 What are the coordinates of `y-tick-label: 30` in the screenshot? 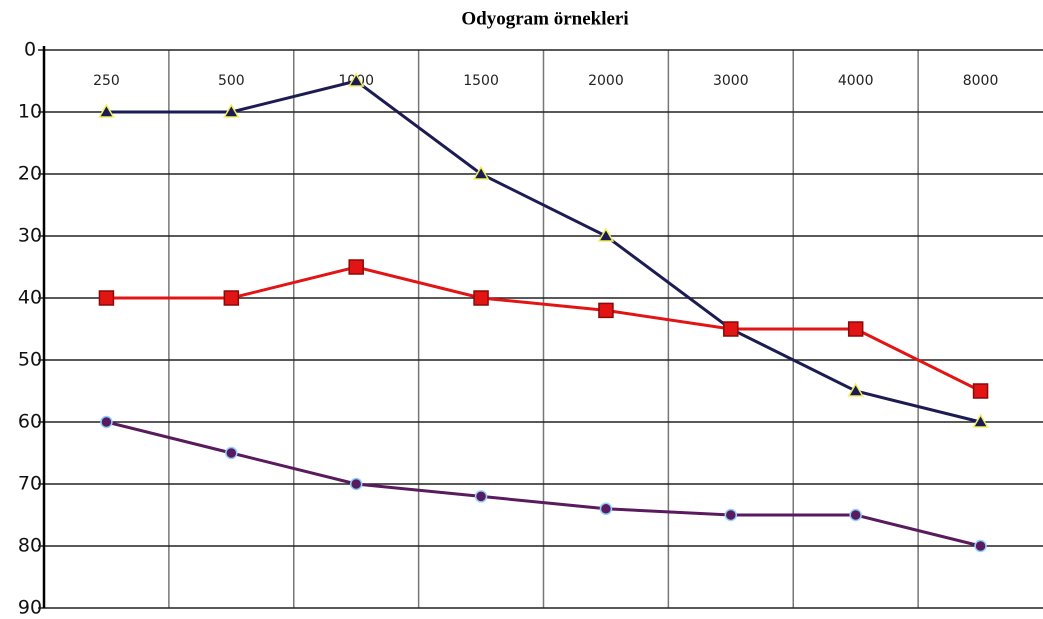 It's located at (30, 236).